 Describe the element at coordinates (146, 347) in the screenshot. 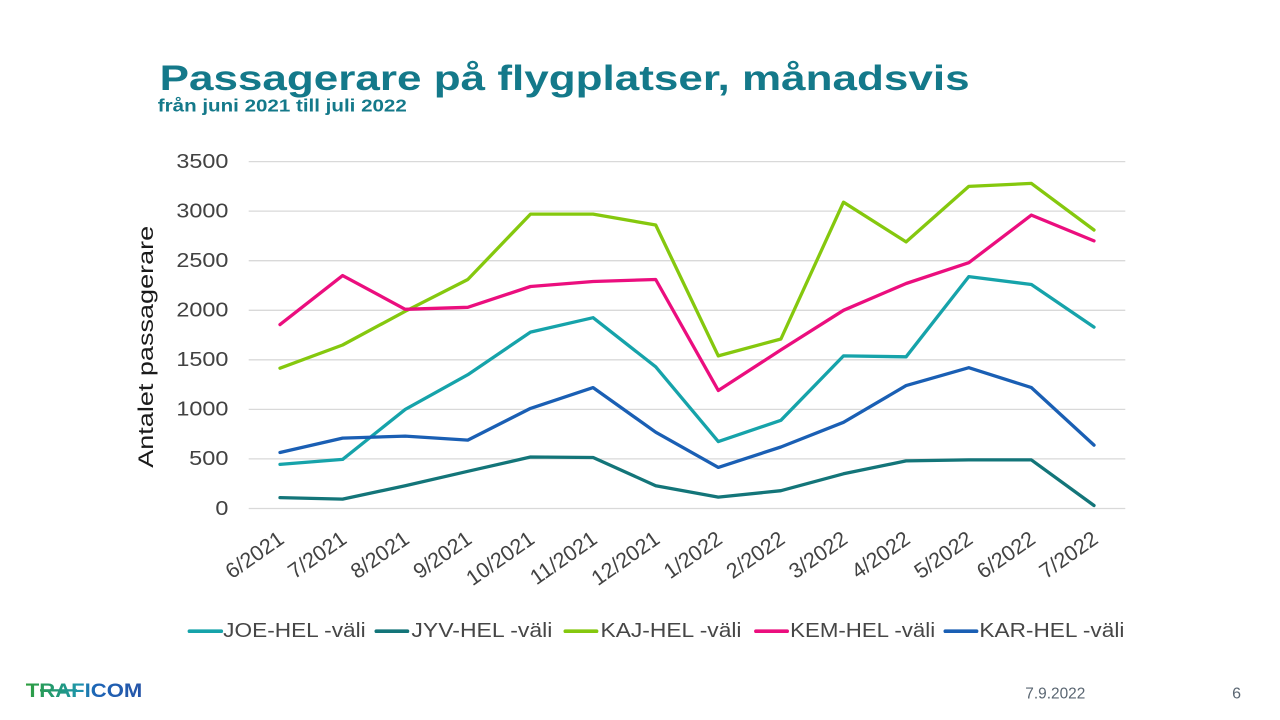

I see `svg-text: Antalet passagerare` at that location.